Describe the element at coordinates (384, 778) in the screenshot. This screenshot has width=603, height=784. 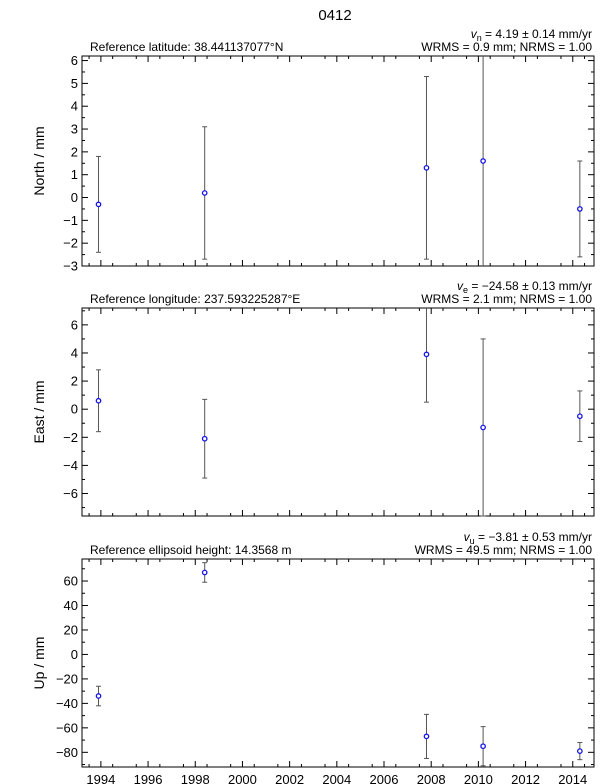
I see `up-x-tick-label: 2006` at that location.